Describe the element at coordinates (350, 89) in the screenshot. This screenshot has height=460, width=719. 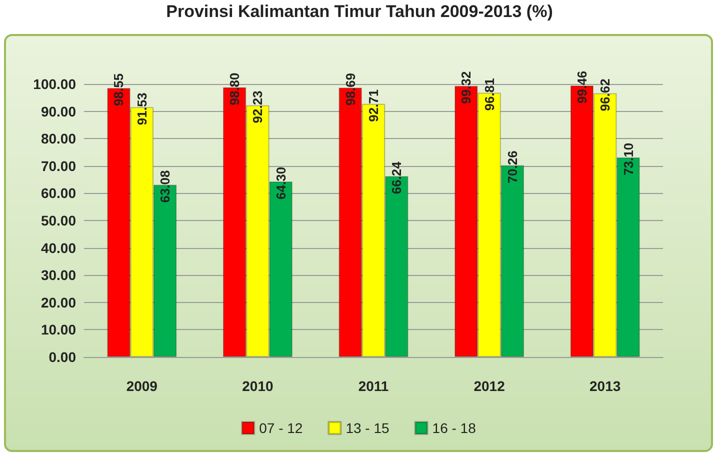
I see `data-label: 98.69` at that location.